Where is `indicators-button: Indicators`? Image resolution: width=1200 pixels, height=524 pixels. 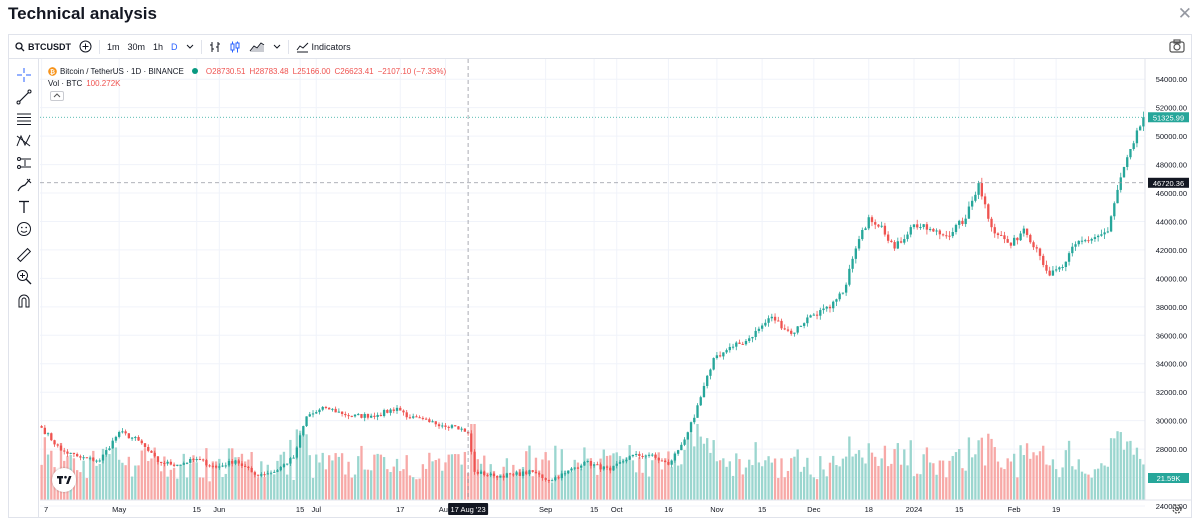 indicators-button: Indicators is located at coordinates (323, 47).